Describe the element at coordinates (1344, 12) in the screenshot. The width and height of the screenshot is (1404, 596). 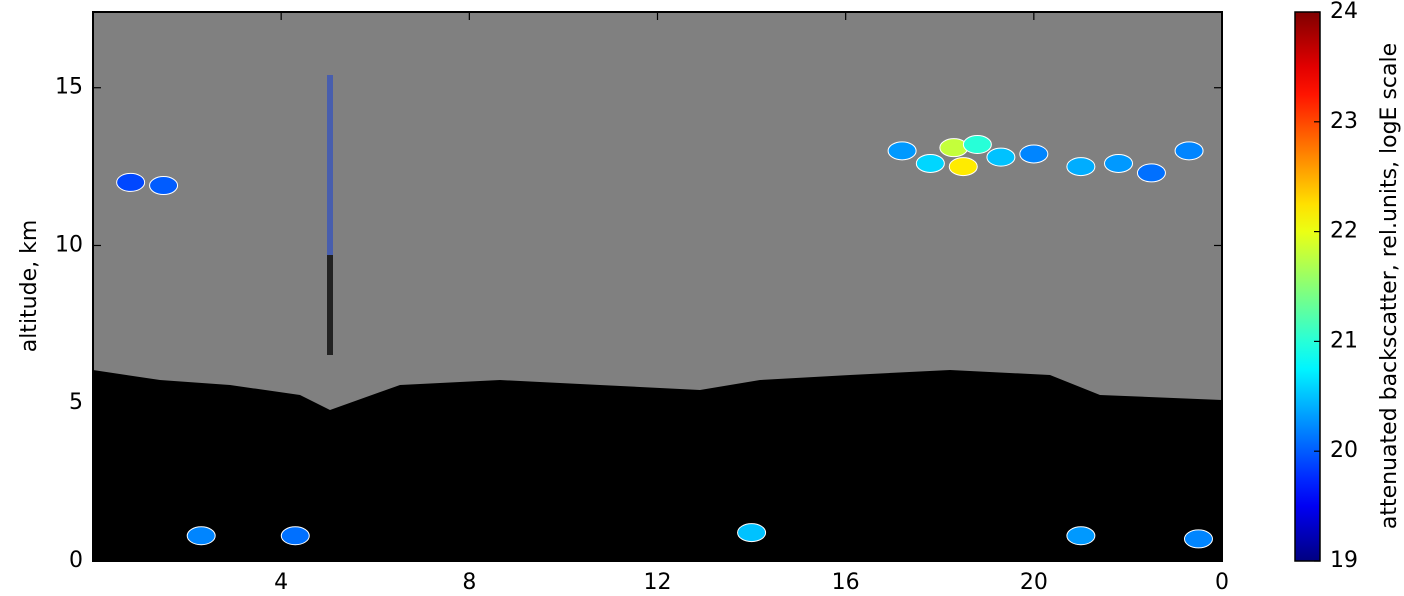
I see `colorbar-tick-label: 24` at that location.